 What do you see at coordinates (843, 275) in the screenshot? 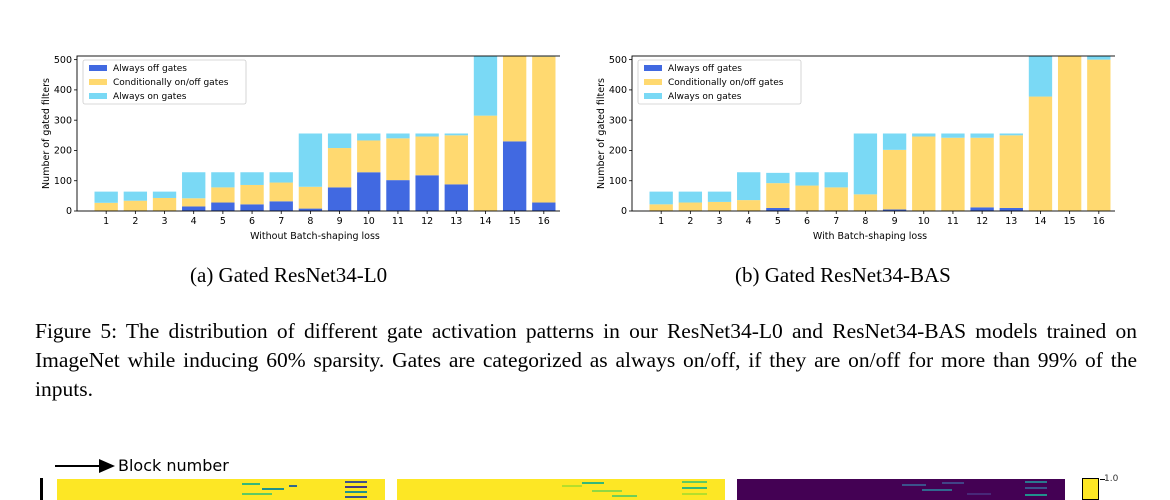
I see `subcaption-b: (b) Gated ResNet34-BAS` at bounding box center [843, 275].